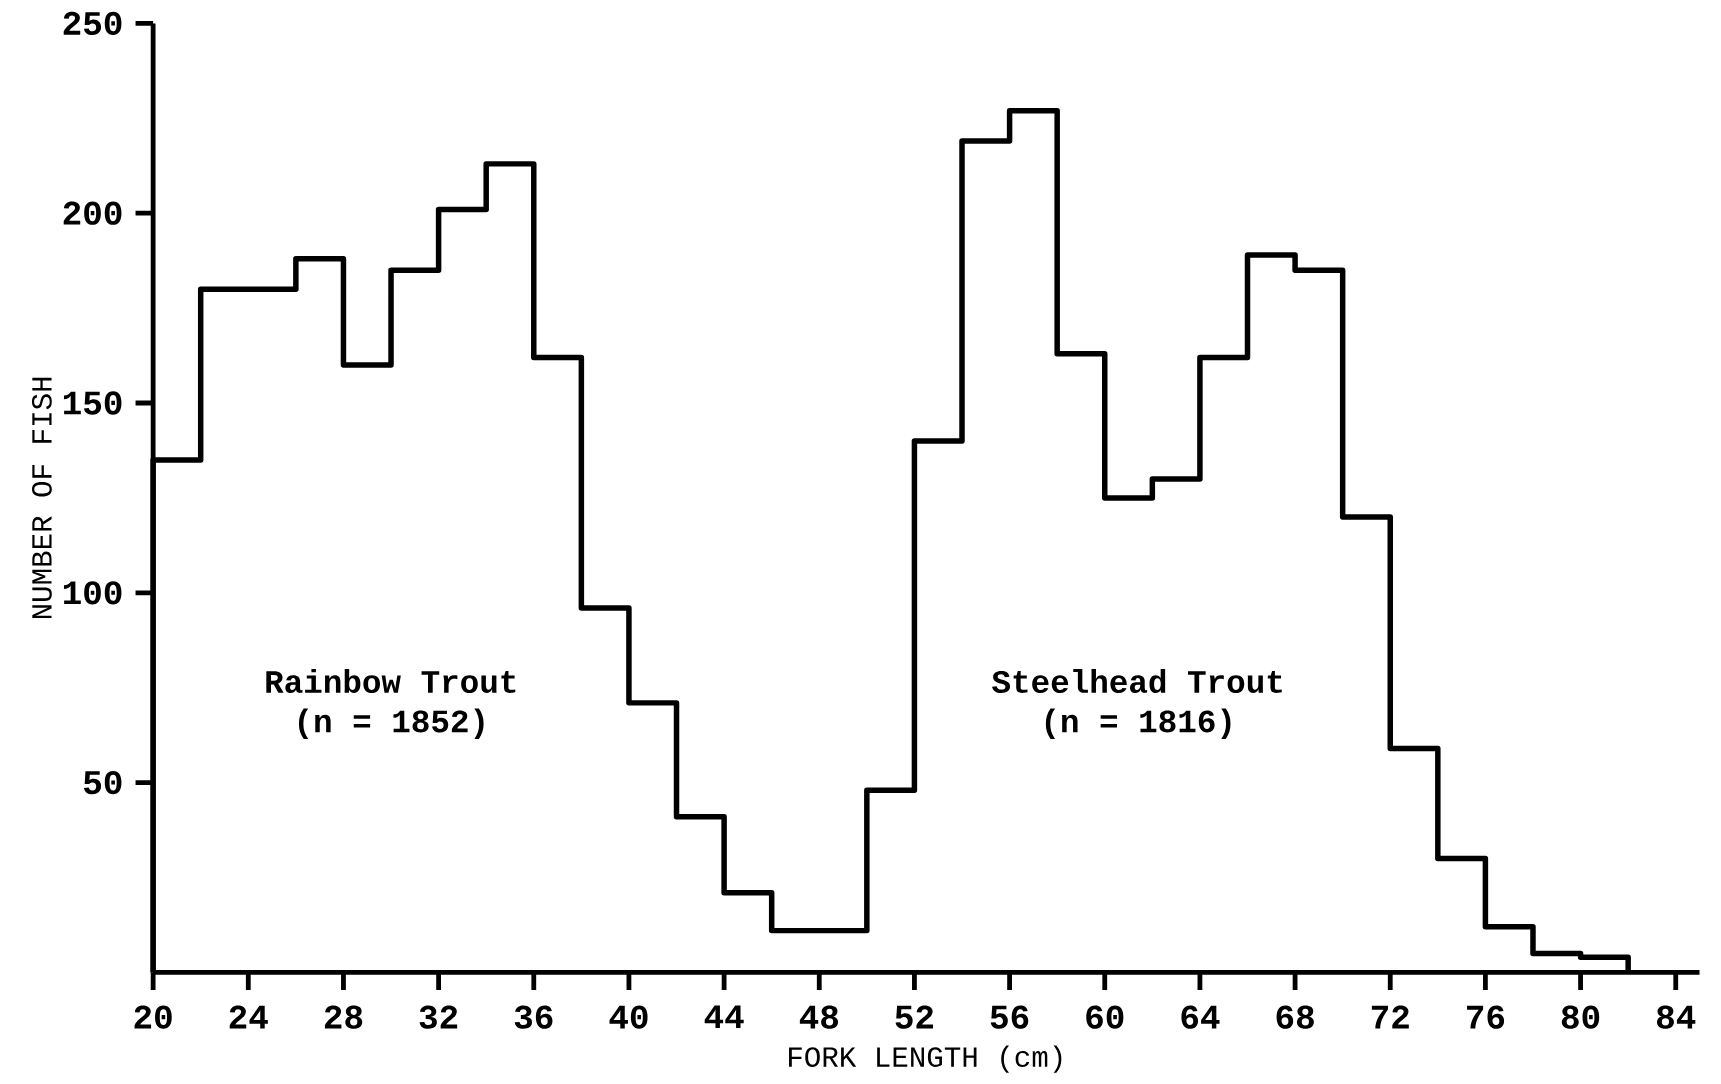 This screenshot has height=1084, width=1721. I want to click on y-tick-label: 250, so click(92, 23).